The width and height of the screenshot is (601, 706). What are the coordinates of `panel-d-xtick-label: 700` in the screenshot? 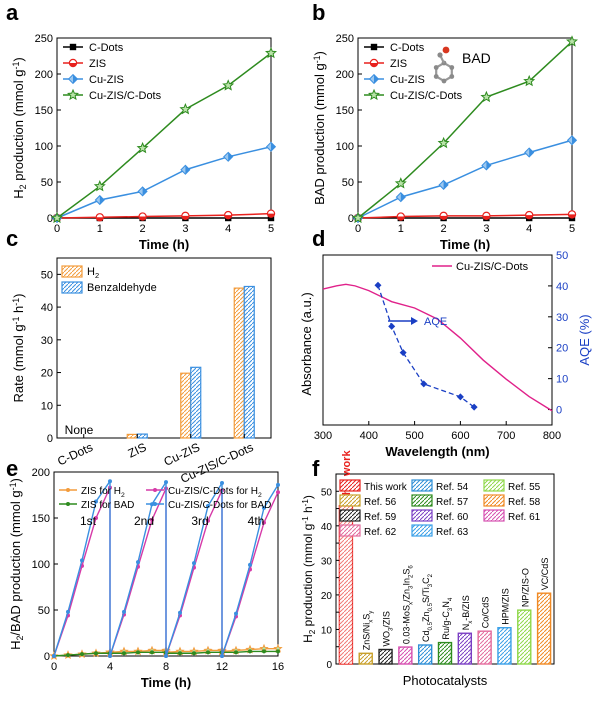 It's located at (506, 436).